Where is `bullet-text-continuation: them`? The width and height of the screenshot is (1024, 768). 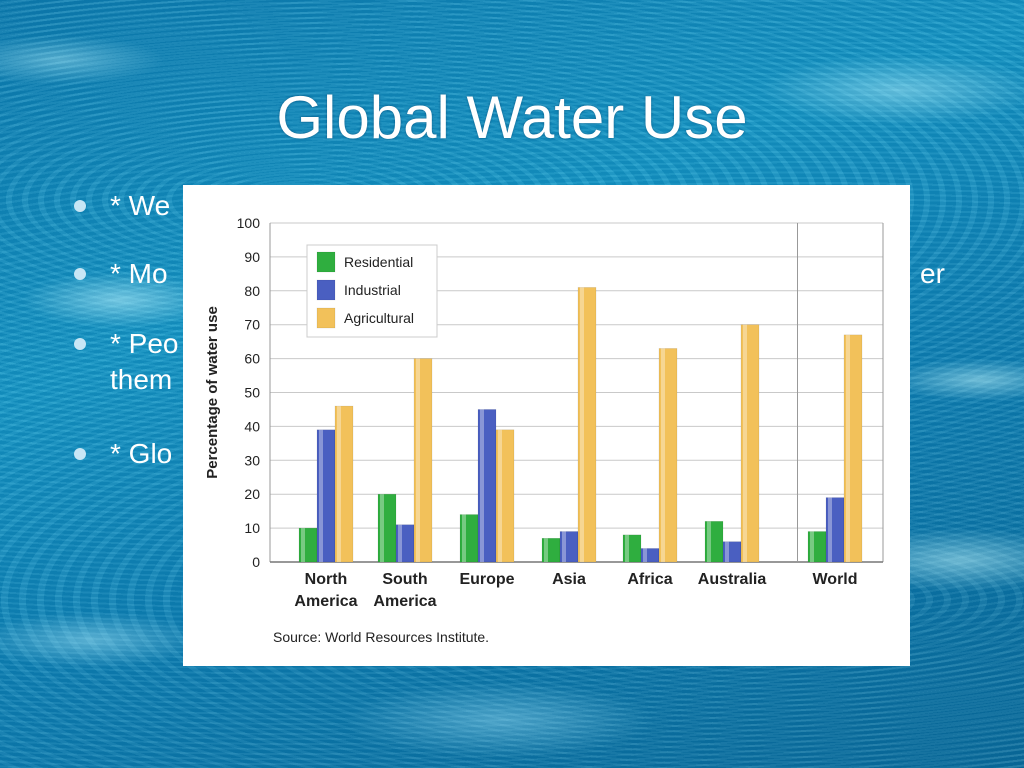 bullet-text-continuation: them is located at coordinates (141, 379).